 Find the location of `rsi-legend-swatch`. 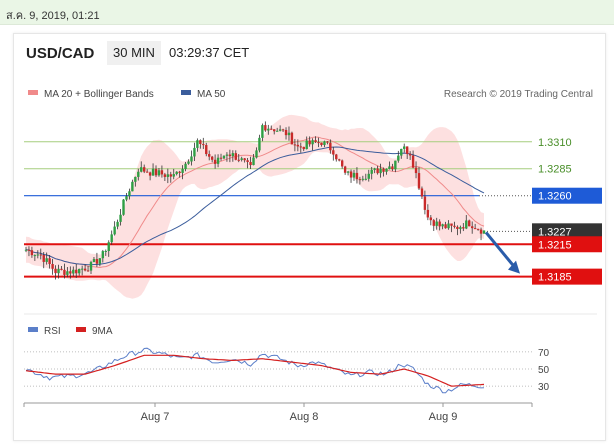

rsi-legend-swatch is located at coordinates (33, 329).